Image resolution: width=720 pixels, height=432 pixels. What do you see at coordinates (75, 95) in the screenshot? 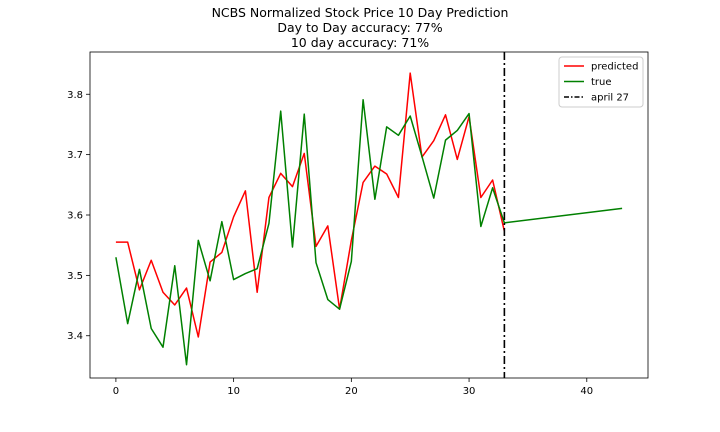
I see `y-tick-label: 3.8` at bounding box center [75, 95].